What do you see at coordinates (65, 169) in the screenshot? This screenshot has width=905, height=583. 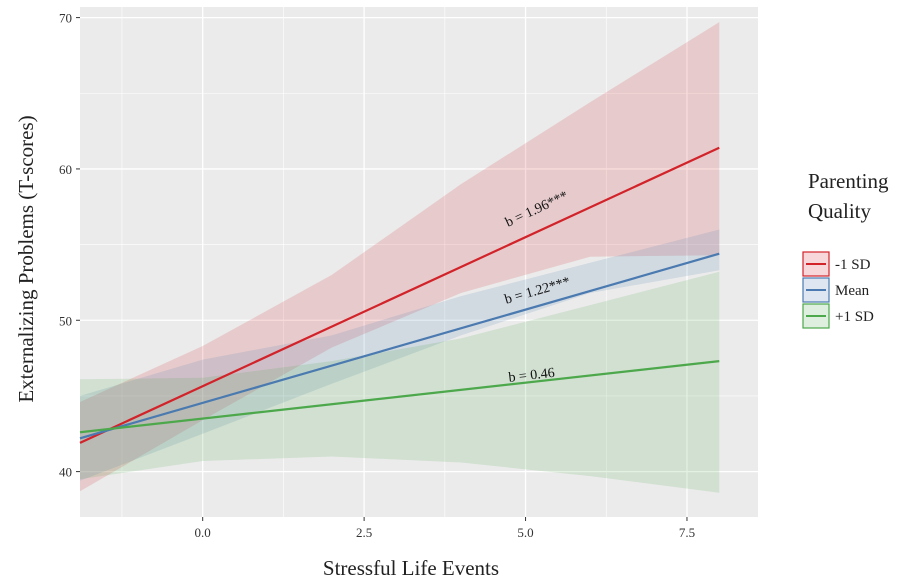 I see `y-tick-label: 60` at bounding box center [65, 169].